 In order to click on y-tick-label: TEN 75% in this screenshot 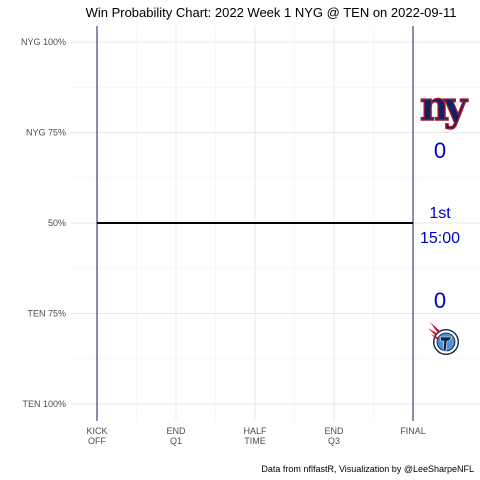, I will do `click(46, 314)`.